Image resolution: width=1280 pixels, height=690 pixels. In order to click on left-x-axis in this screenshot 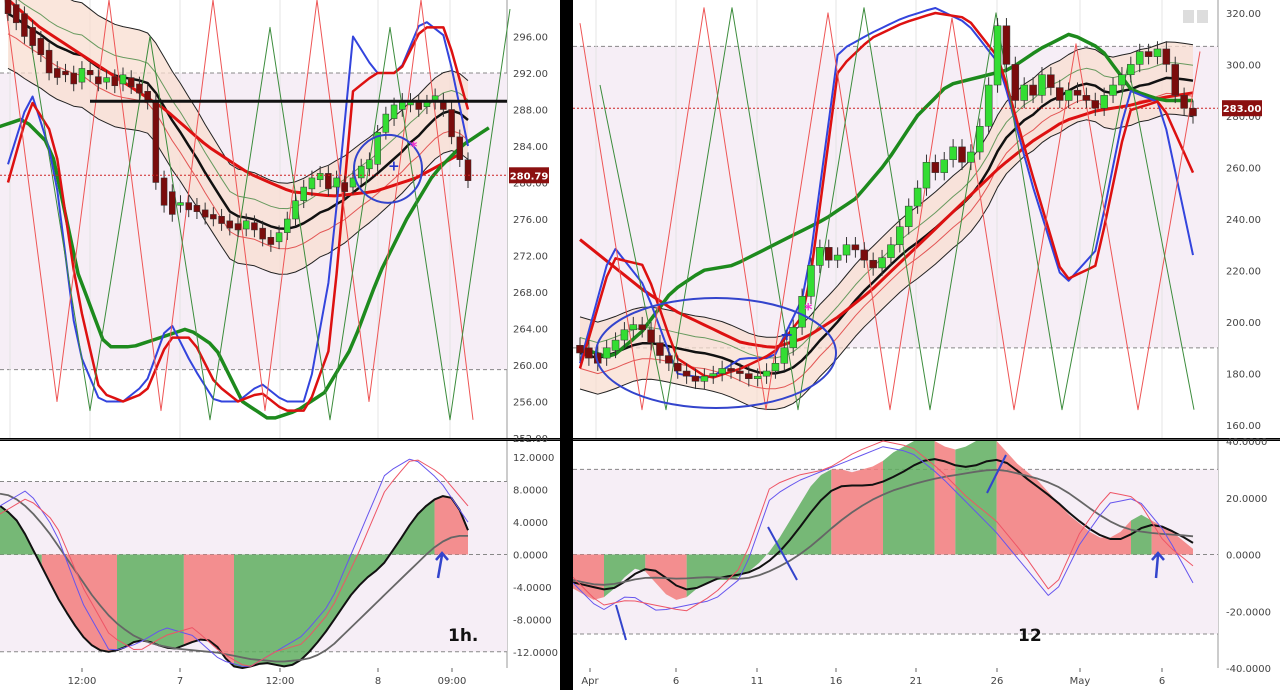, I will do `click(280, 679)`.